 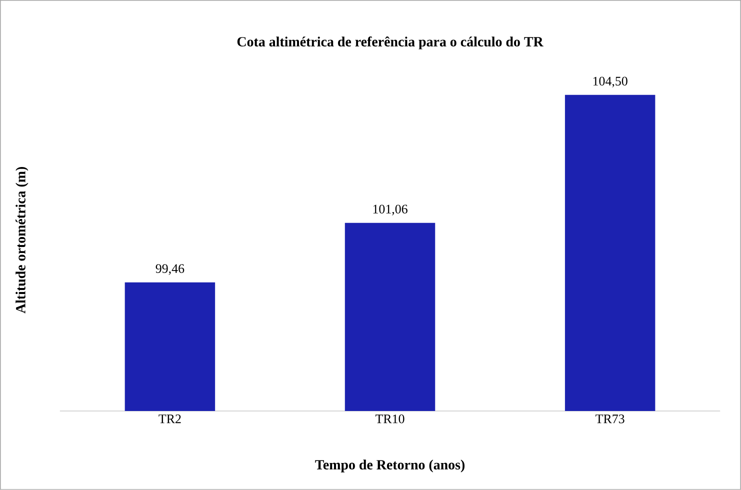 I want to click on y-axis-title: Altitude ortométrica (m), so click(x=22, y=240).